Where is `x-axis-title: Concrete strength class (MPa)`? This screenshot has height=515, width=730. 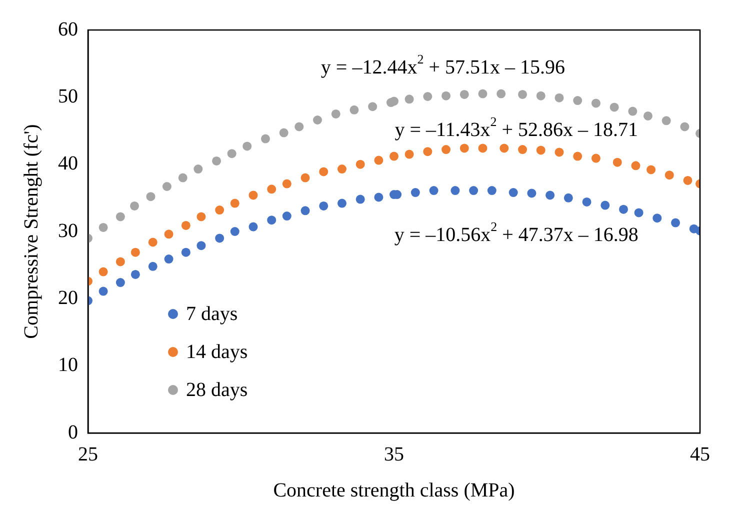 x-axis-title: Concrete strength class (MPa) is located at coordinates (394, 490).